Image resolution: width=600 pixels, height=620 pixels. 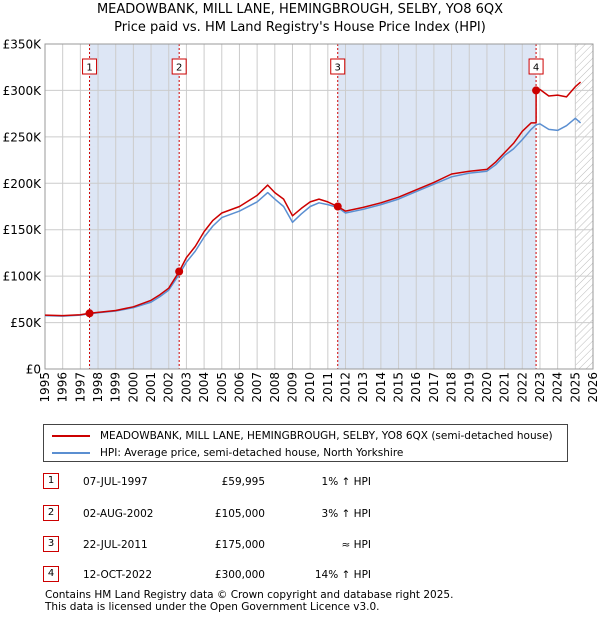 I want to click on x-tick-label: 1995, so click(x=45, y=387).